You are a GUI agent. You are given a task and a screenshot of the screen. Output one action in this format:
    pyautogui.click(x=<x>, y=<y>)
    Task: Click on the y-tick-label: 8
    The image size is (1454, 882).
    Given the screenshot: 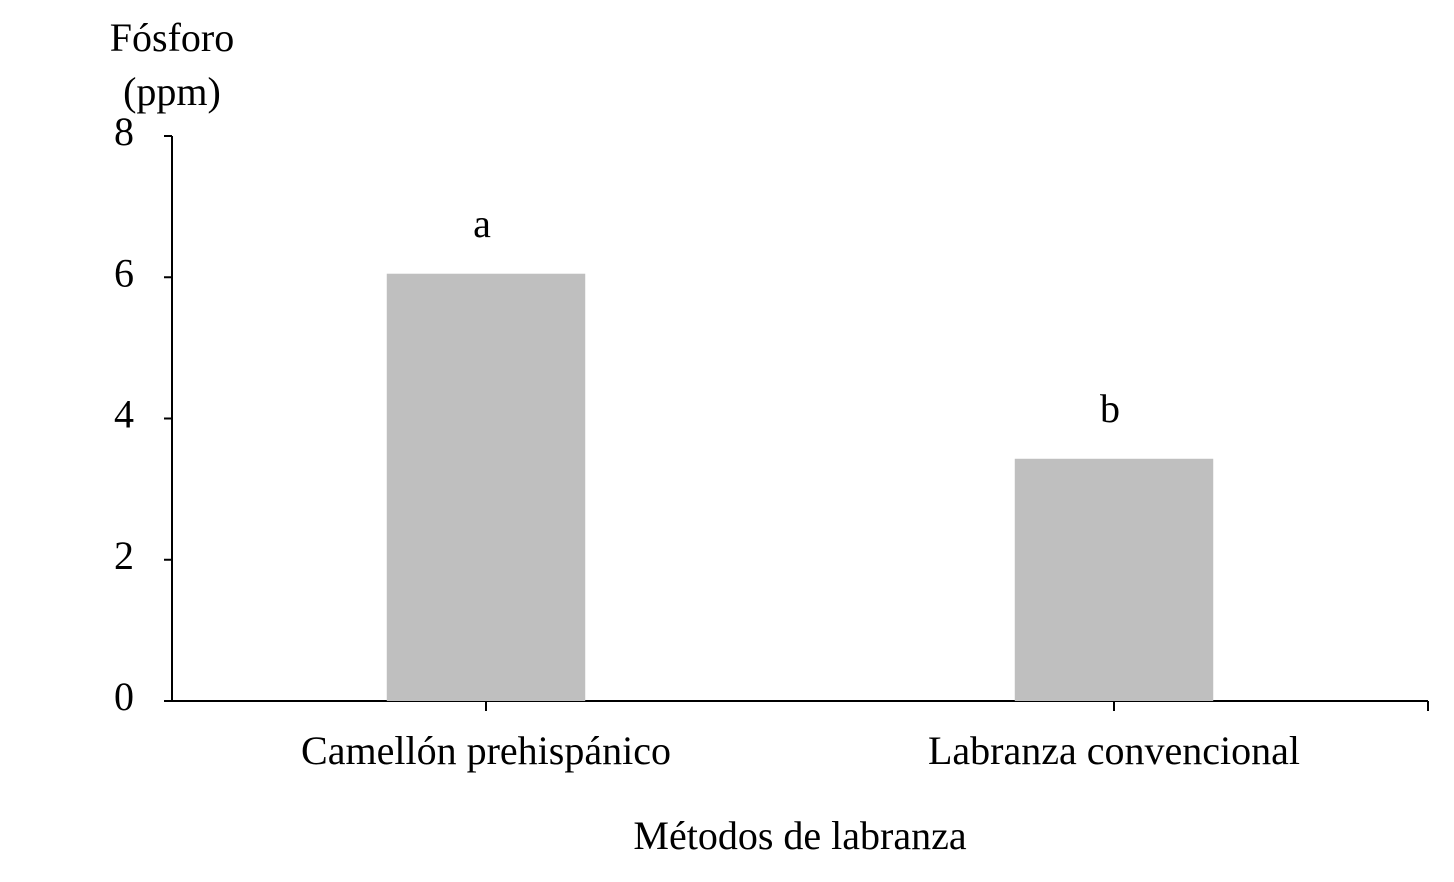 What is the action you would take?
    pyautogui.click(x=124, y=131)
    